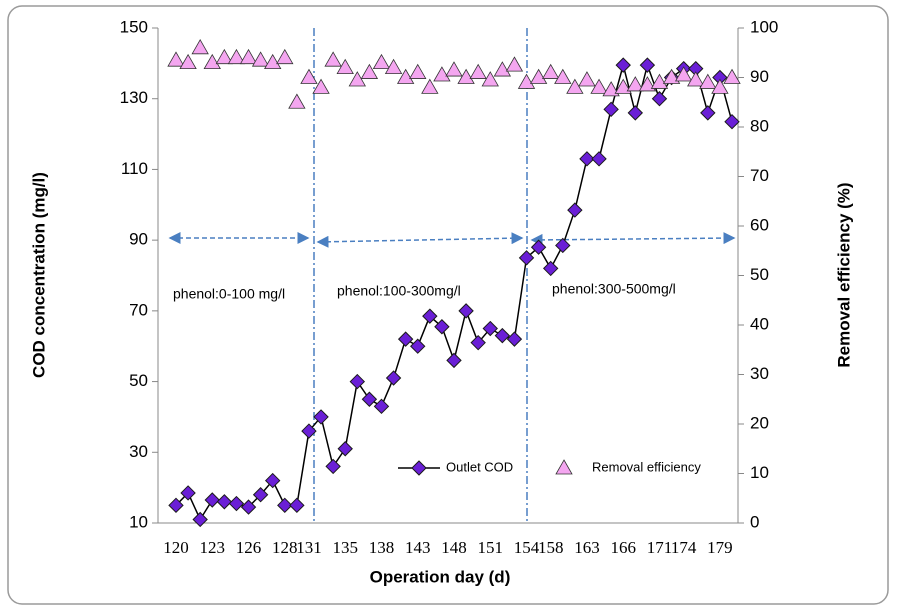 This screenshot has width=898, height=612. Describe the element at coordinates (759, 274) in the screenshot. I see `y2-tick-label: 50` at that location.